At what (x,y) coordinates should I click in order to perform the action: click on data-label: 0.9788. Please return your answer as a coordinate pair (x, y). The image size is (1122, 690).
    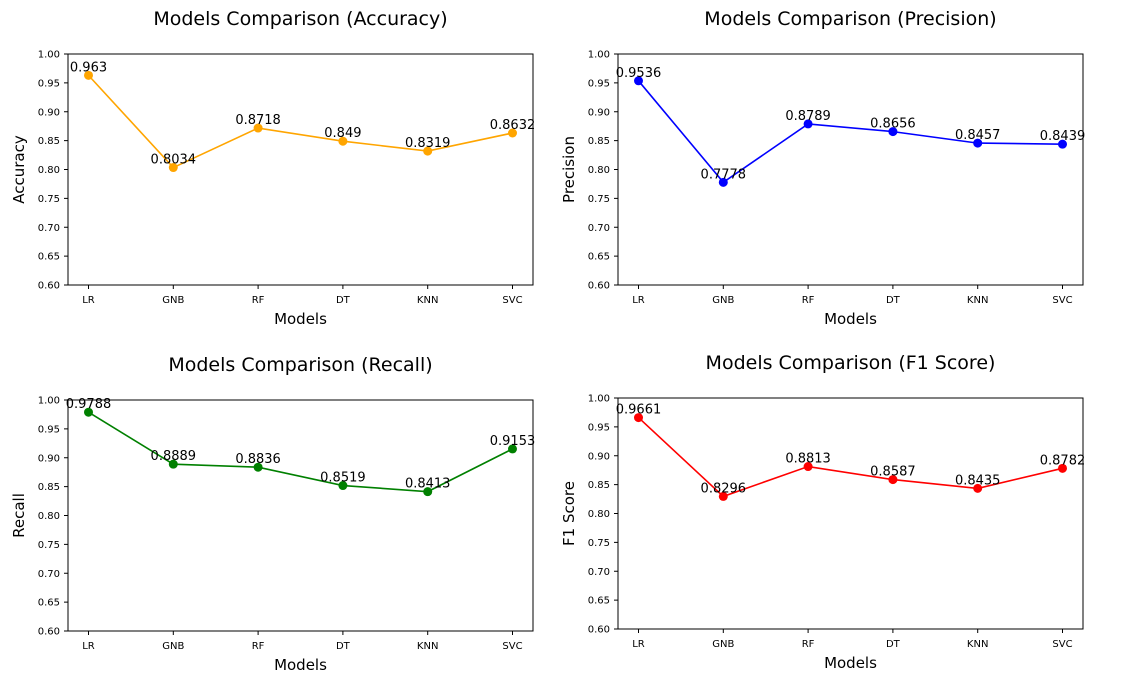
    Looking at the image, I should click on (89, 404).